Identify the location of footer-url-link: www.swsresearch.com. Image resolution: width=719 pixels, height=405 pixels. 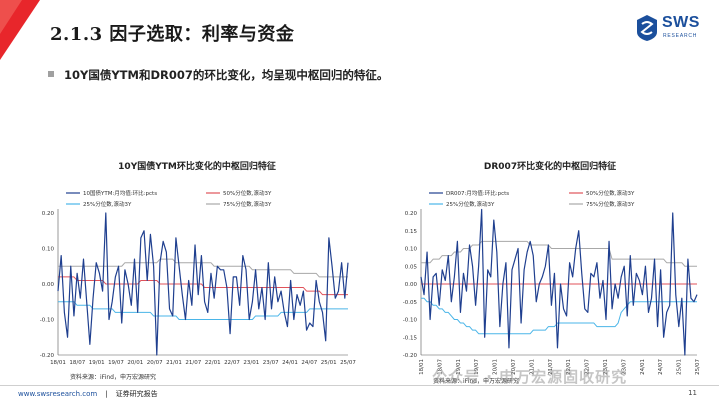
(58, 394).